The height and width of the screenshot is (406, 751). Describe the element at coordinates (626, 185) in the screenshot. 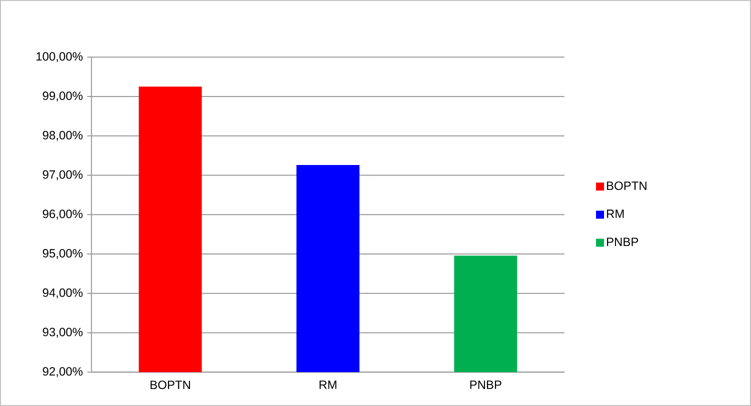

I see `legend-label: BOPTN` at that location.